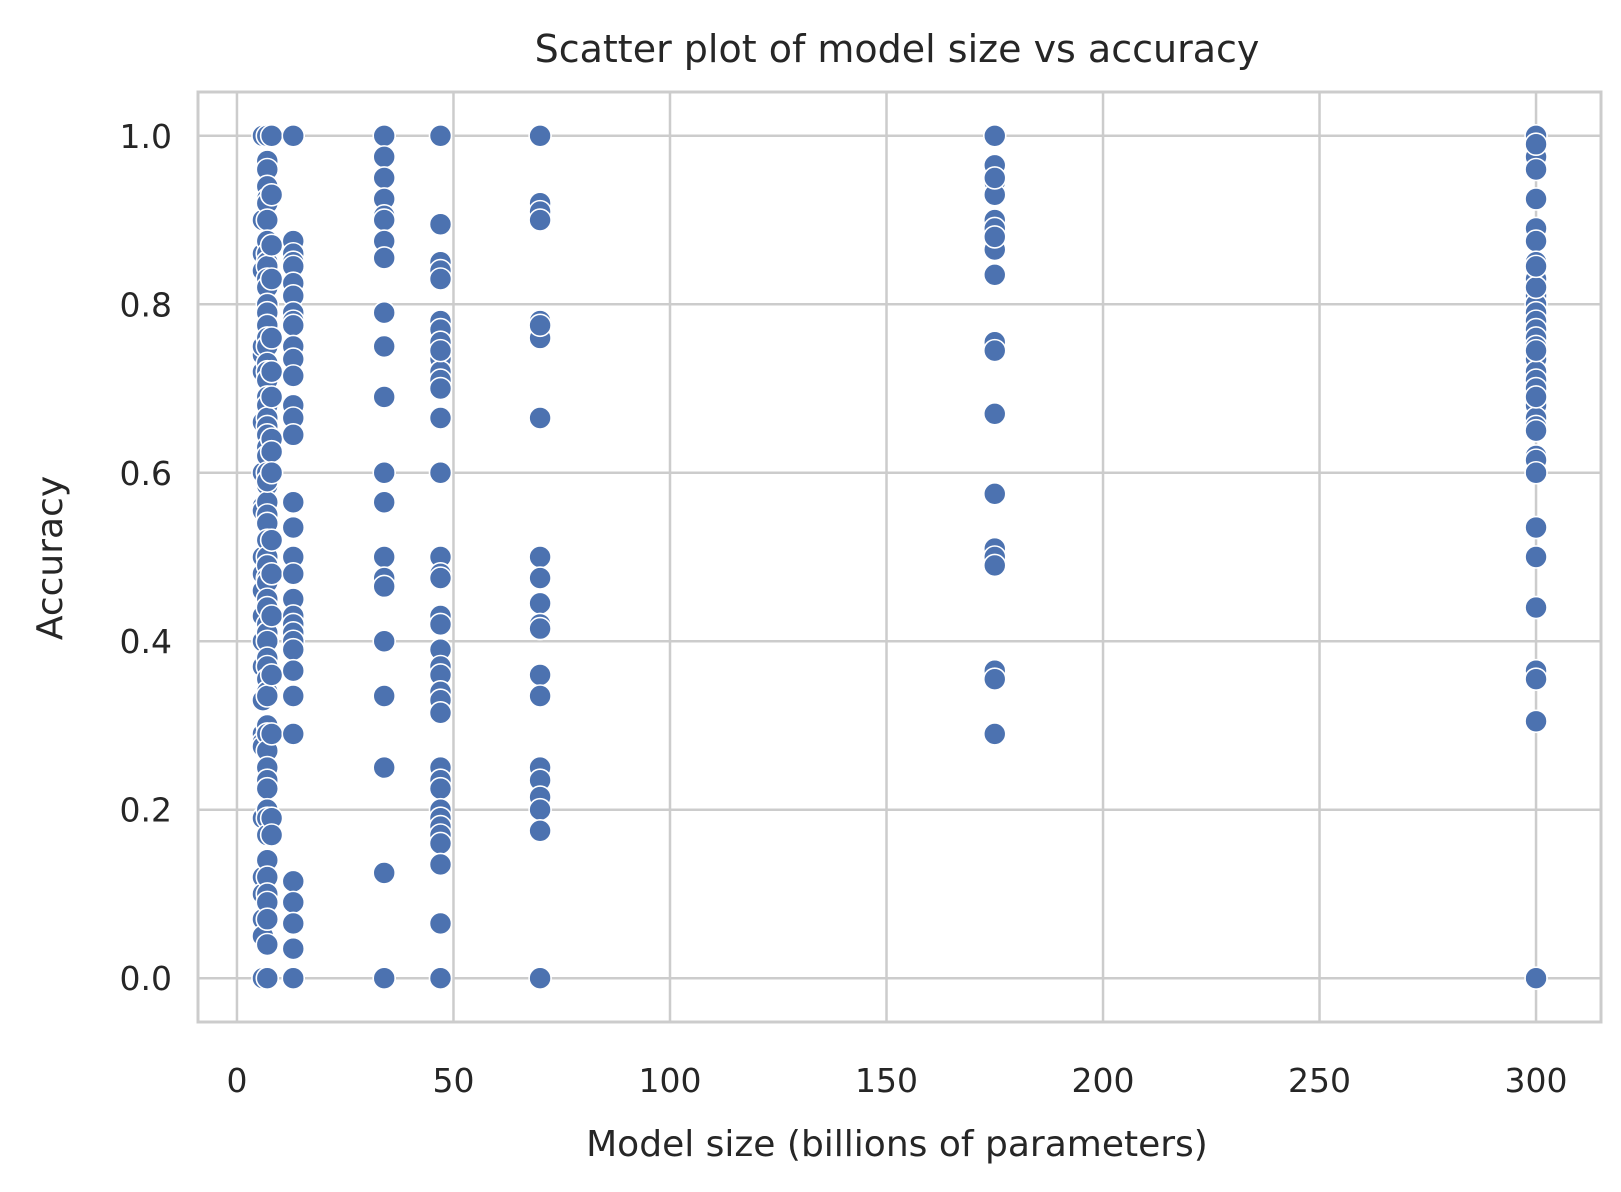  Describe the element at coordinates (896, 1080) in the screenshot. I see `x-tick-labels: 0 50 100 150 200 250 300` at that location.